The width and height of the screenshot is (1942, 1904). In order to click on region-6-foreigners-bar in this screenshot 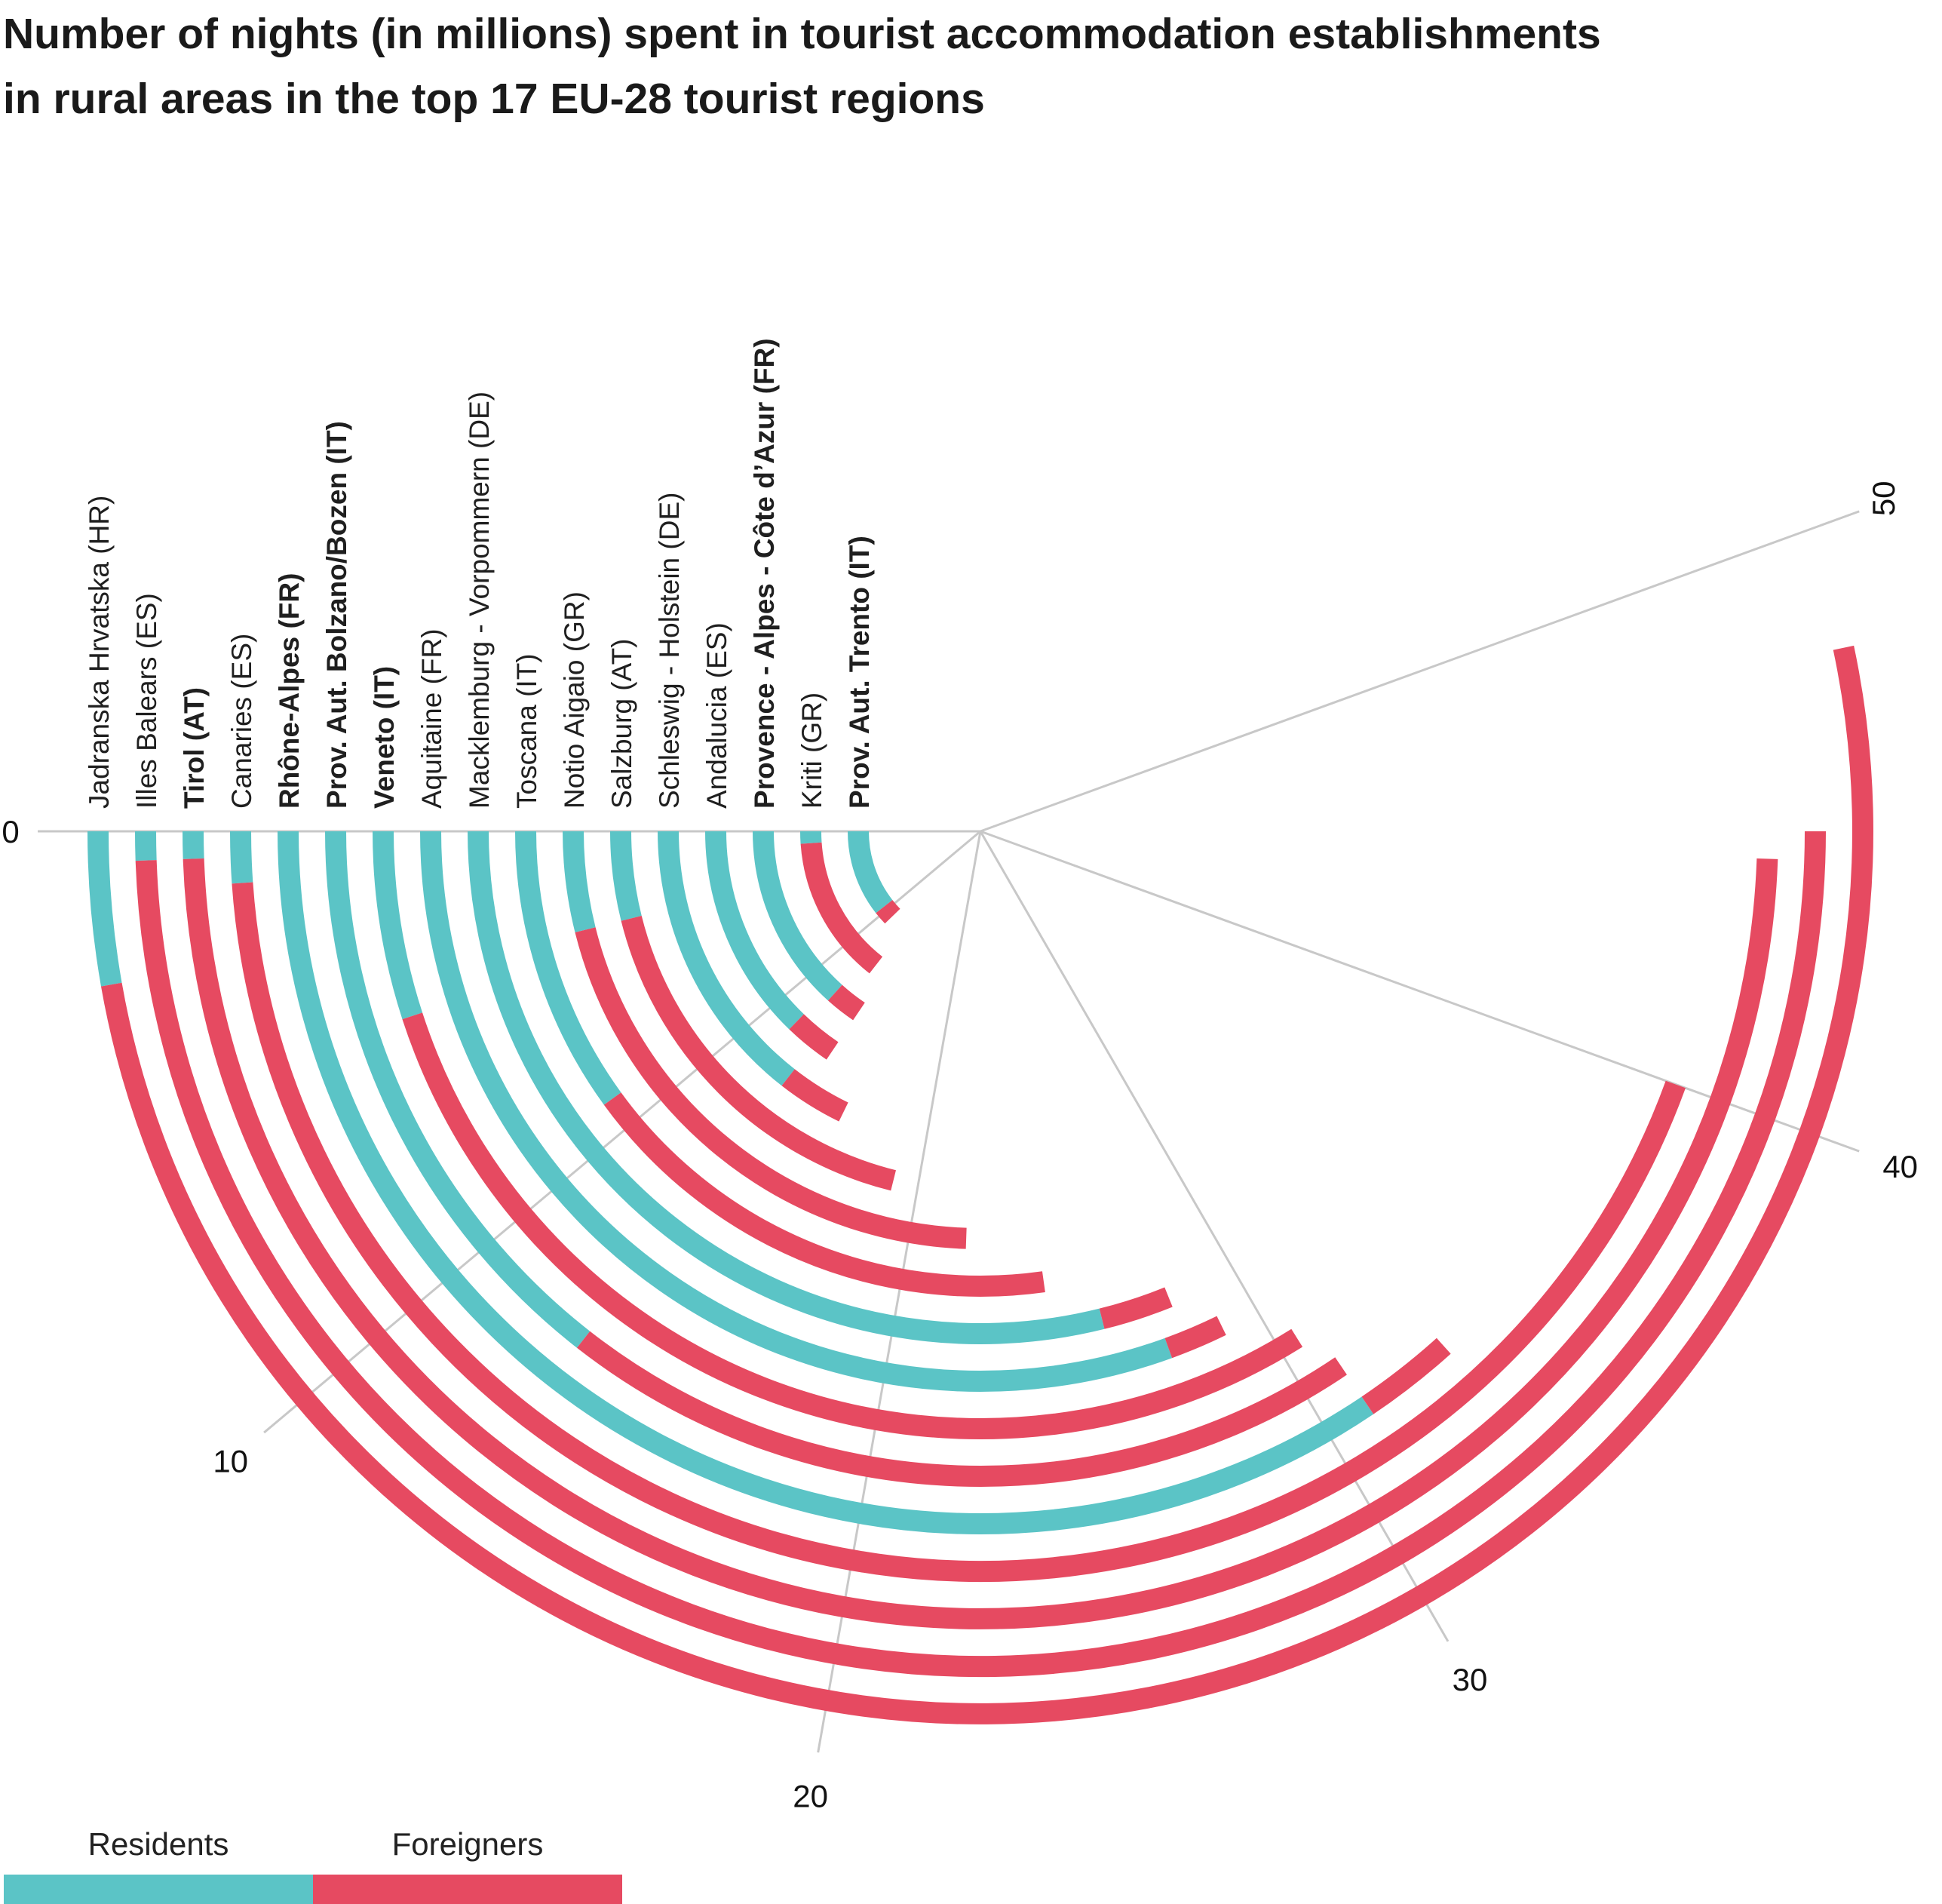, I will do `click(961, 1409)`.